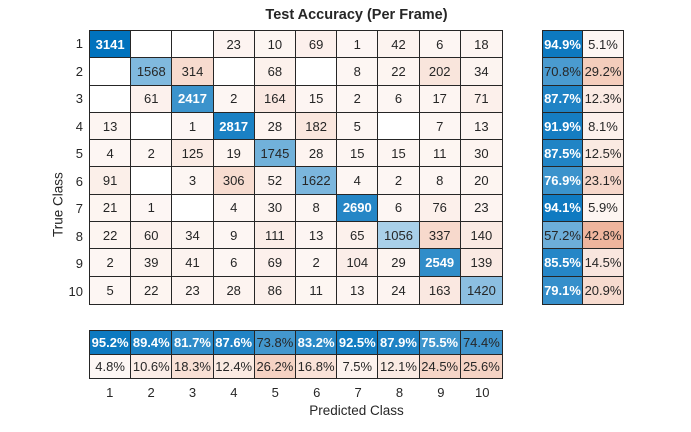  I want to click on matrix-cell: 11, so click(440, 154).